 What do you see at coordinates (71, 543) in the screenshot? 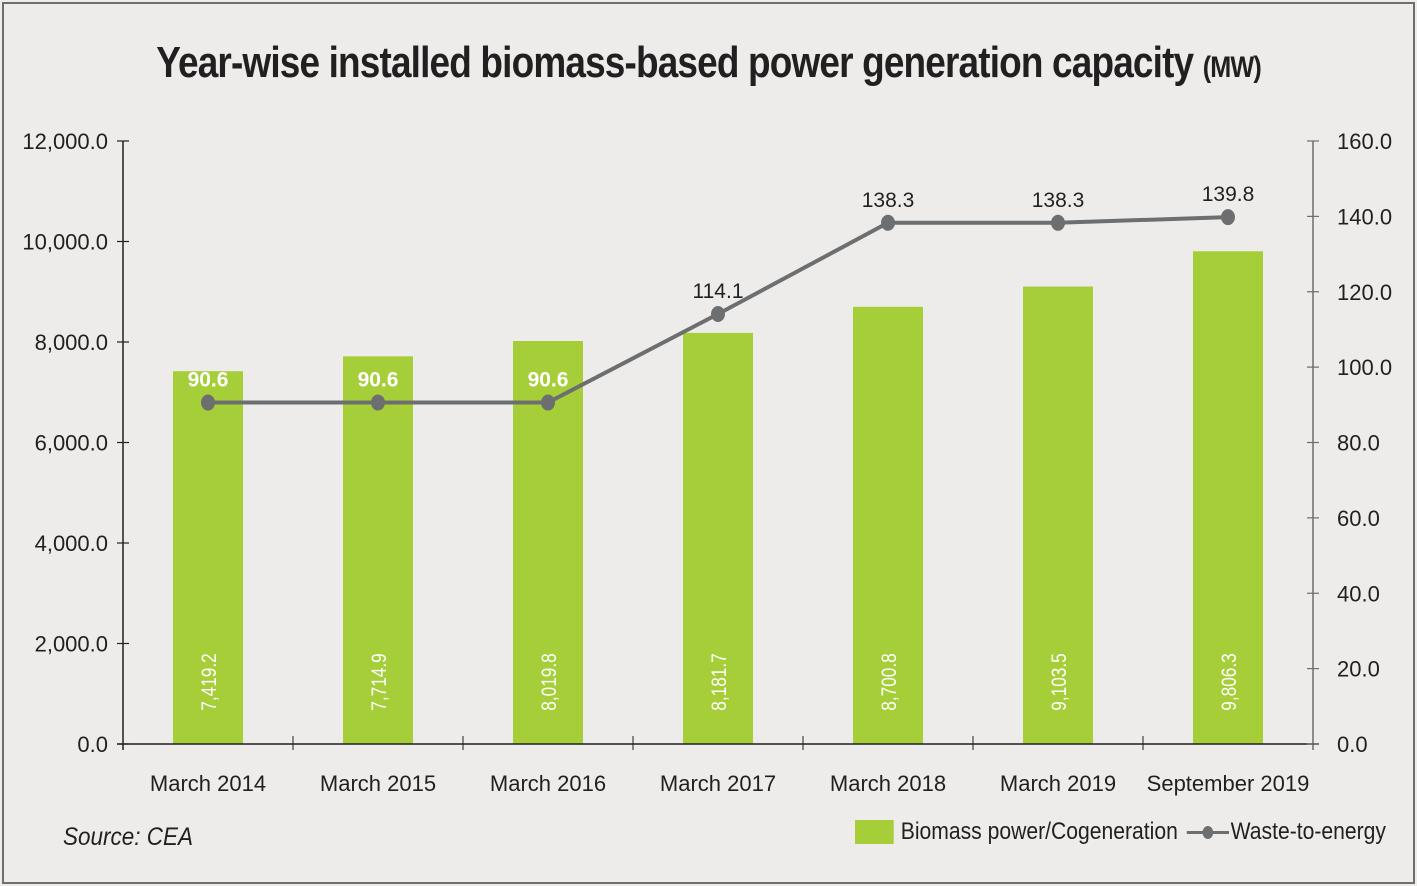
I see `left-axis-tick-label: 4,000.0` at bounding box center [71, 543].